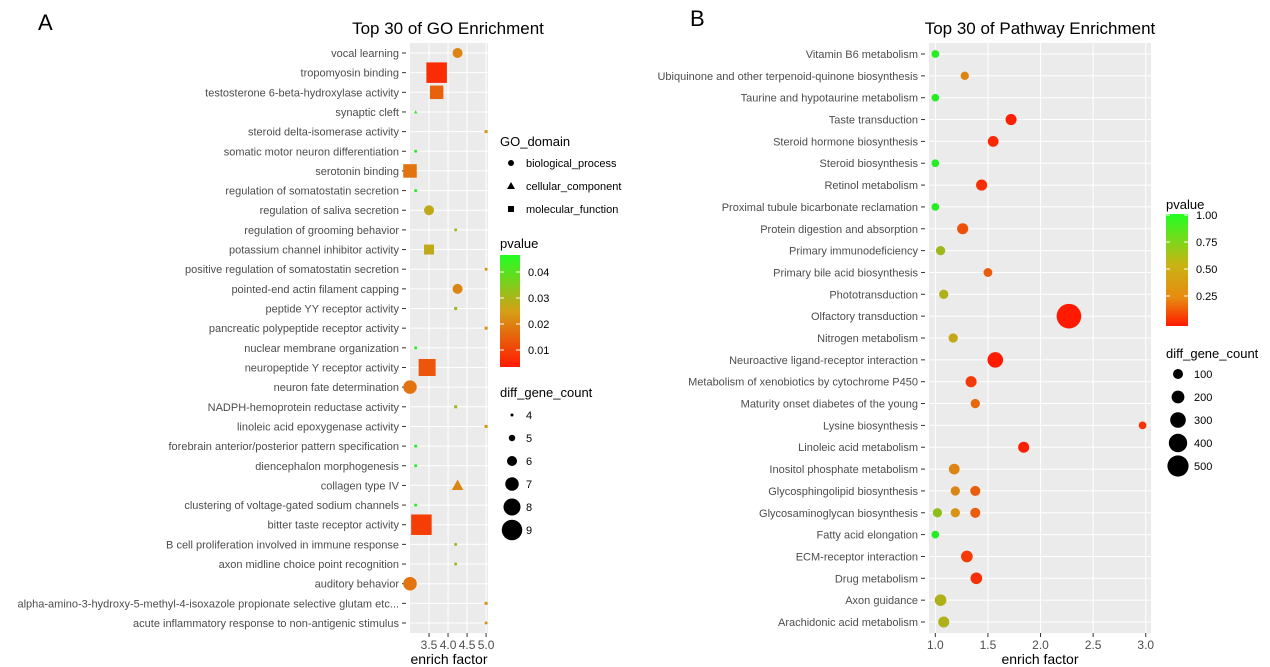 The height and width of the screenshot is (667, 1270). I want to click on colorbar-tick-label: 0.75, so click(1206, 243).